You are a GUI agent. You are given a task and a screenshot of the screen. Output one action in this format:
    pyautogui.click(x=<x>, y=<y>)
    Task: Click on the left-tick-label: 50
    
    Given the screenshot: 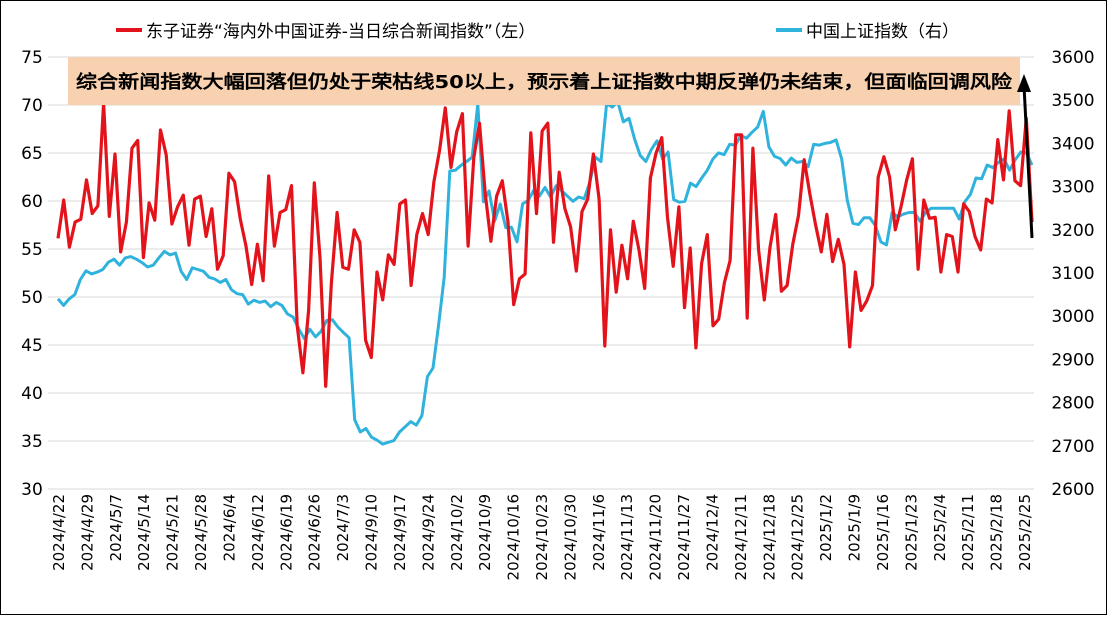 What is the action you would take?
    pyautogui.click(x=32, y=298)
    